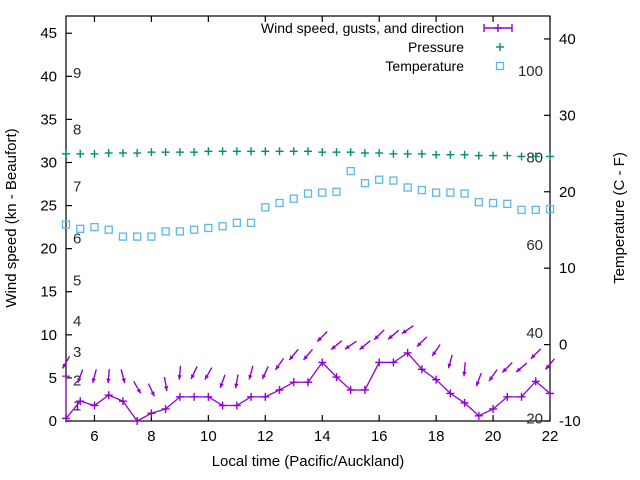 Image resolution: width=640 pixels, height=480 pixels. I want to click on y-tick-label: 25, so click(48, 206).